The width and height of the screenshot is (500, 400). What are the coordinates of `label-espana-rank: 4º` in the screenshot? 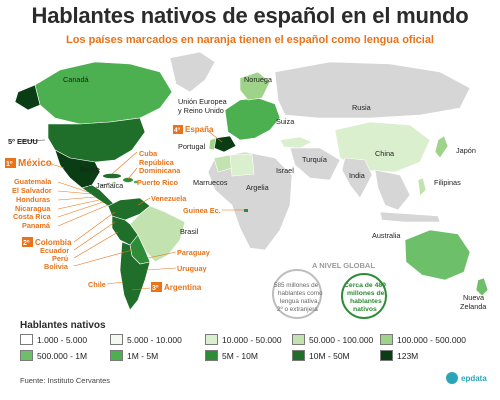 It's located at (177, 130).